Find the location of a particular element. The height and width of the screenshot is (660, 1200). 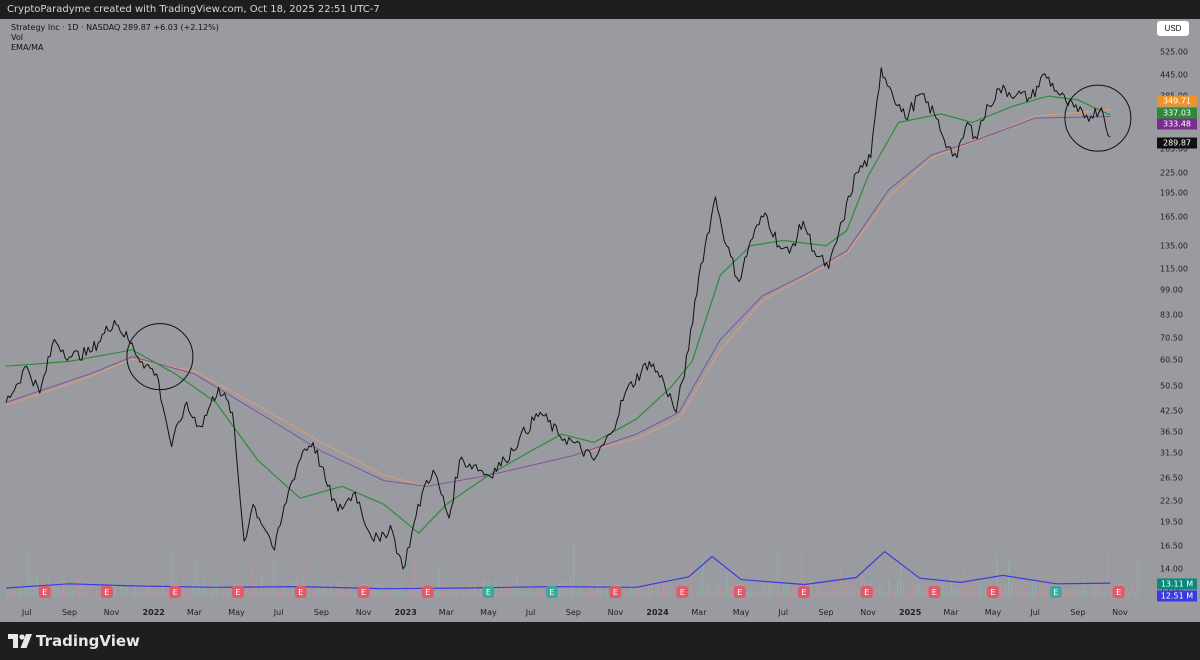

time-month-label: May is located at coordinates (488, 612).